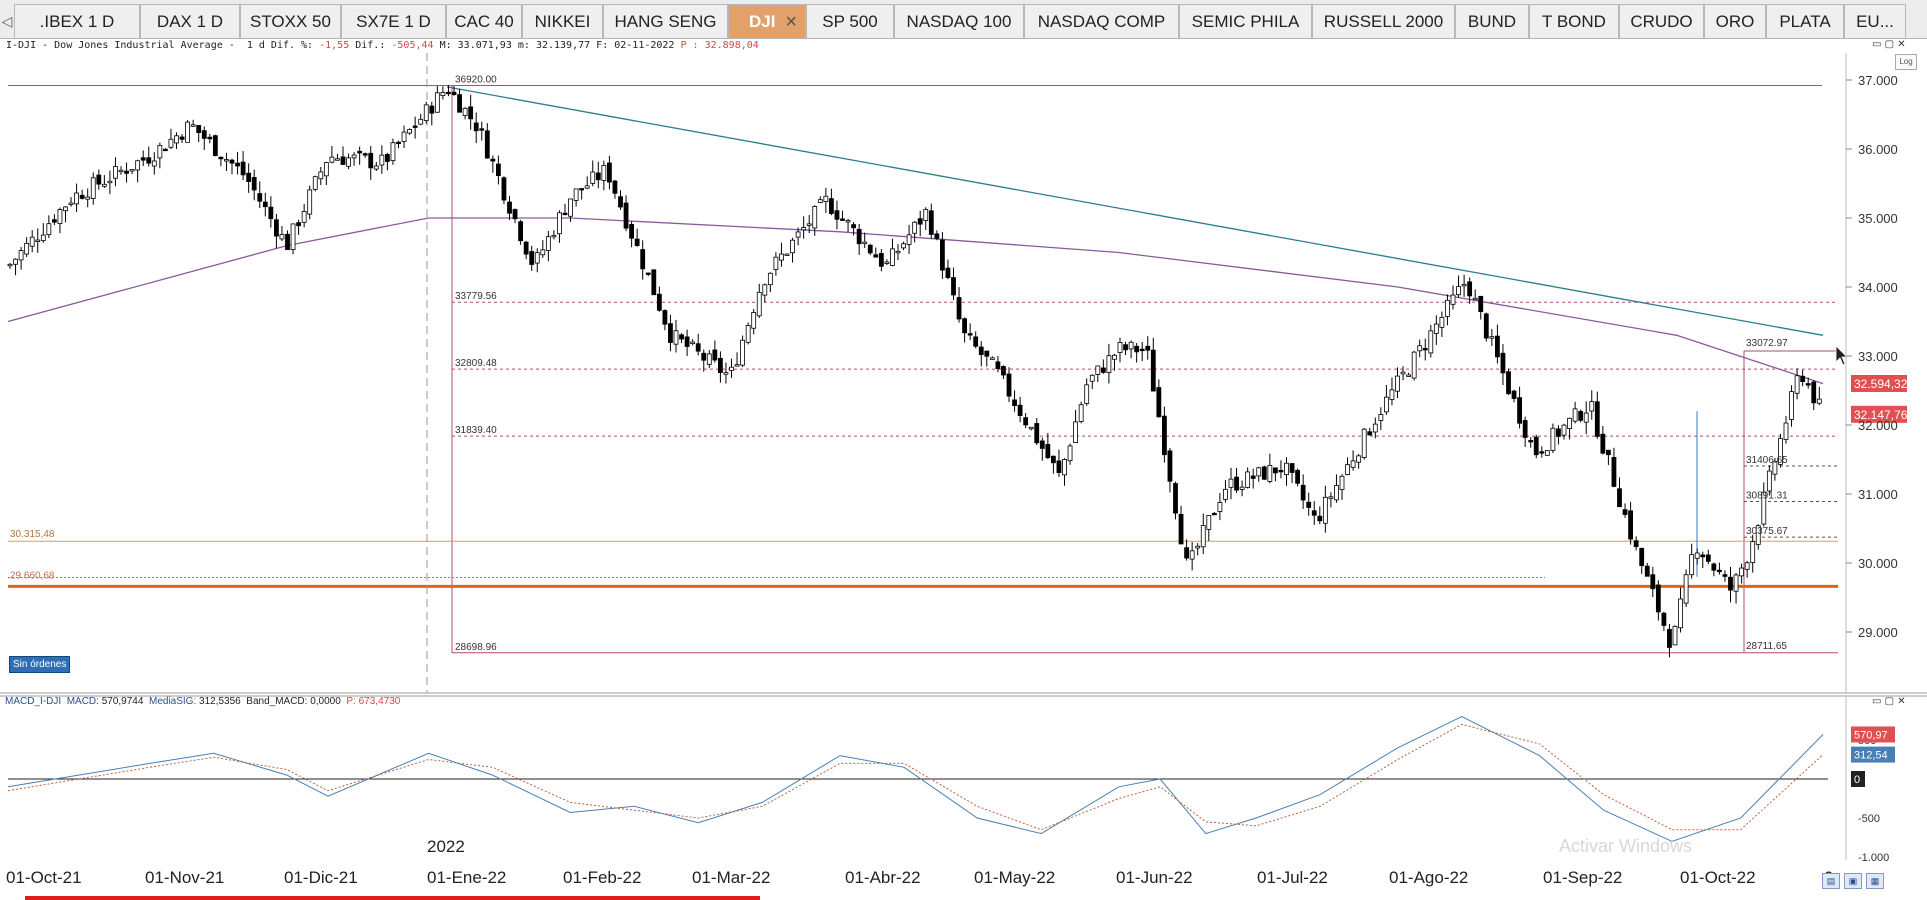  Describe the element at coordinates (791, 22) in the screenshot. I see `close-icon: ×` at that location.